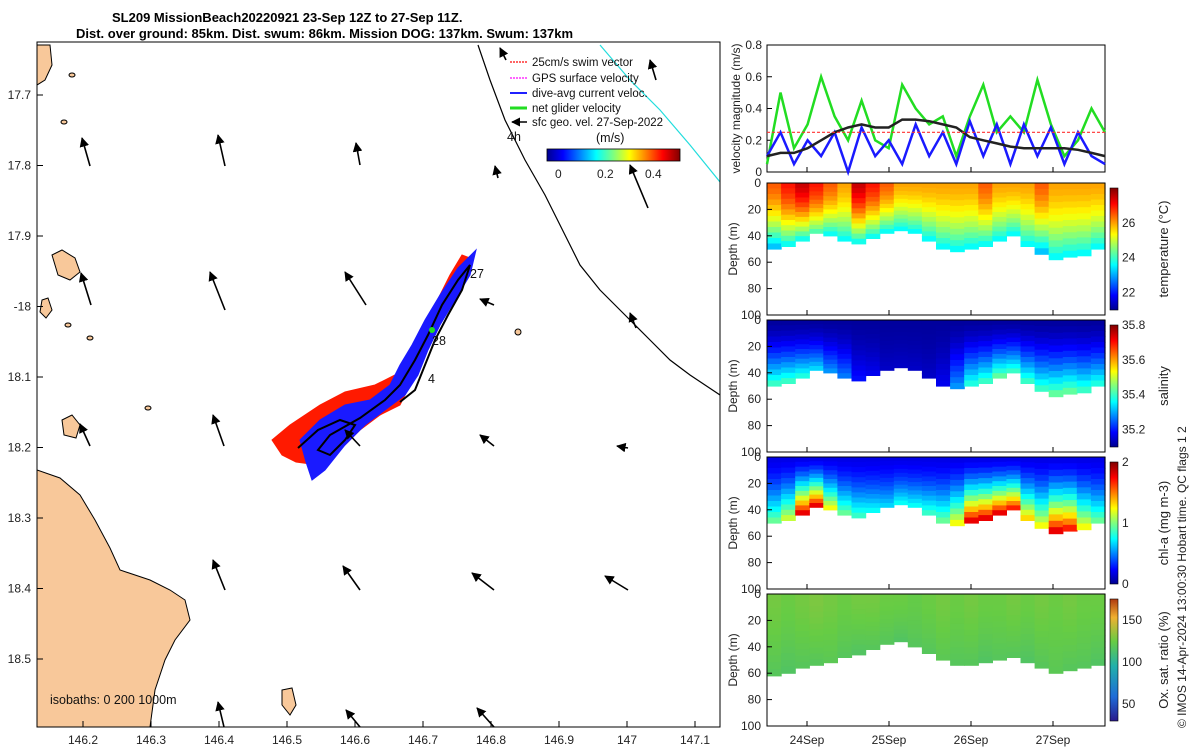  What do you see at coordinates (289, 701) in the screenshot?
I see `island-small-south` at bounding box center [289, 701].